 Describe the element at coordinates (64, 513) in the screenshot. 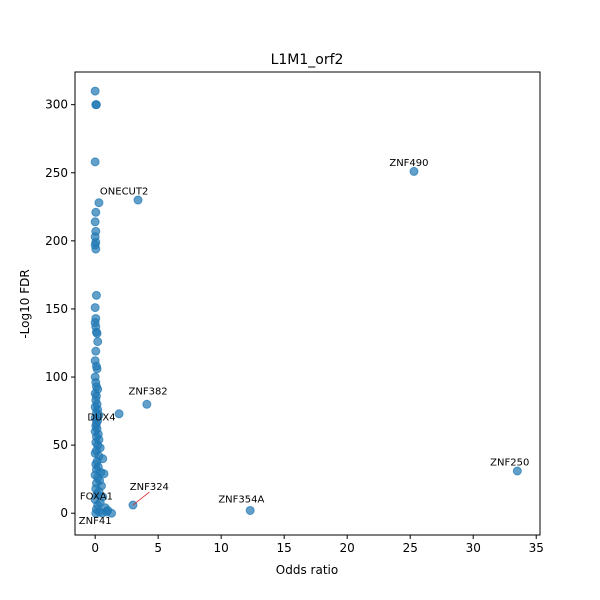

I see `y-tick-label: 0` at that location.